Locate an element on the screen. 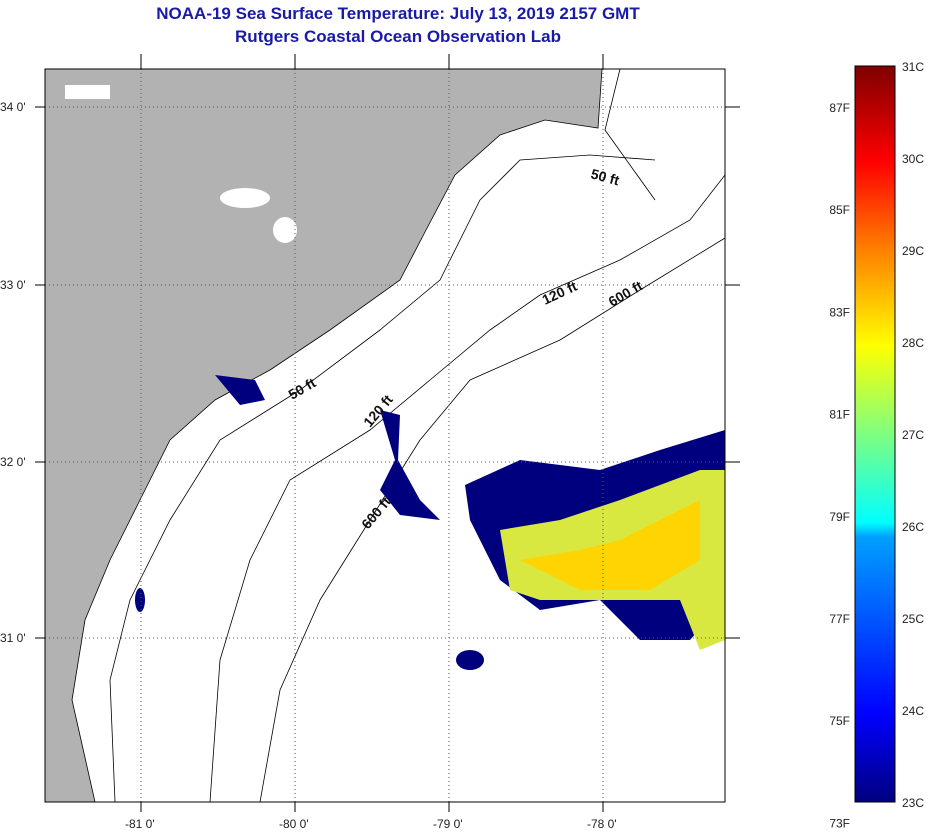  colorbar-fahrenheit-label: 87F is located at coordinates (839, 108).